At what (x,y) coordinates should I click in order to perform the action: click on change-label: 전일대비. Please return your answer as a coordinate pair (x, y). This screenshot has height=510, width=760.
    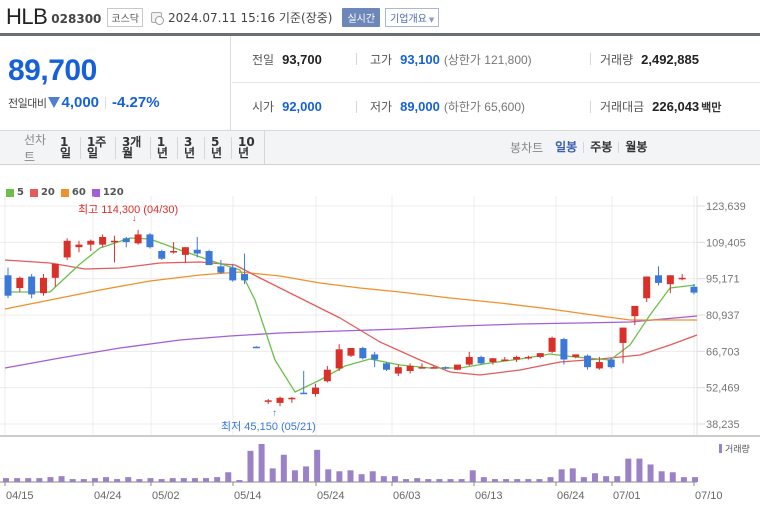
    Looking at the image, I should click on (27, 103).